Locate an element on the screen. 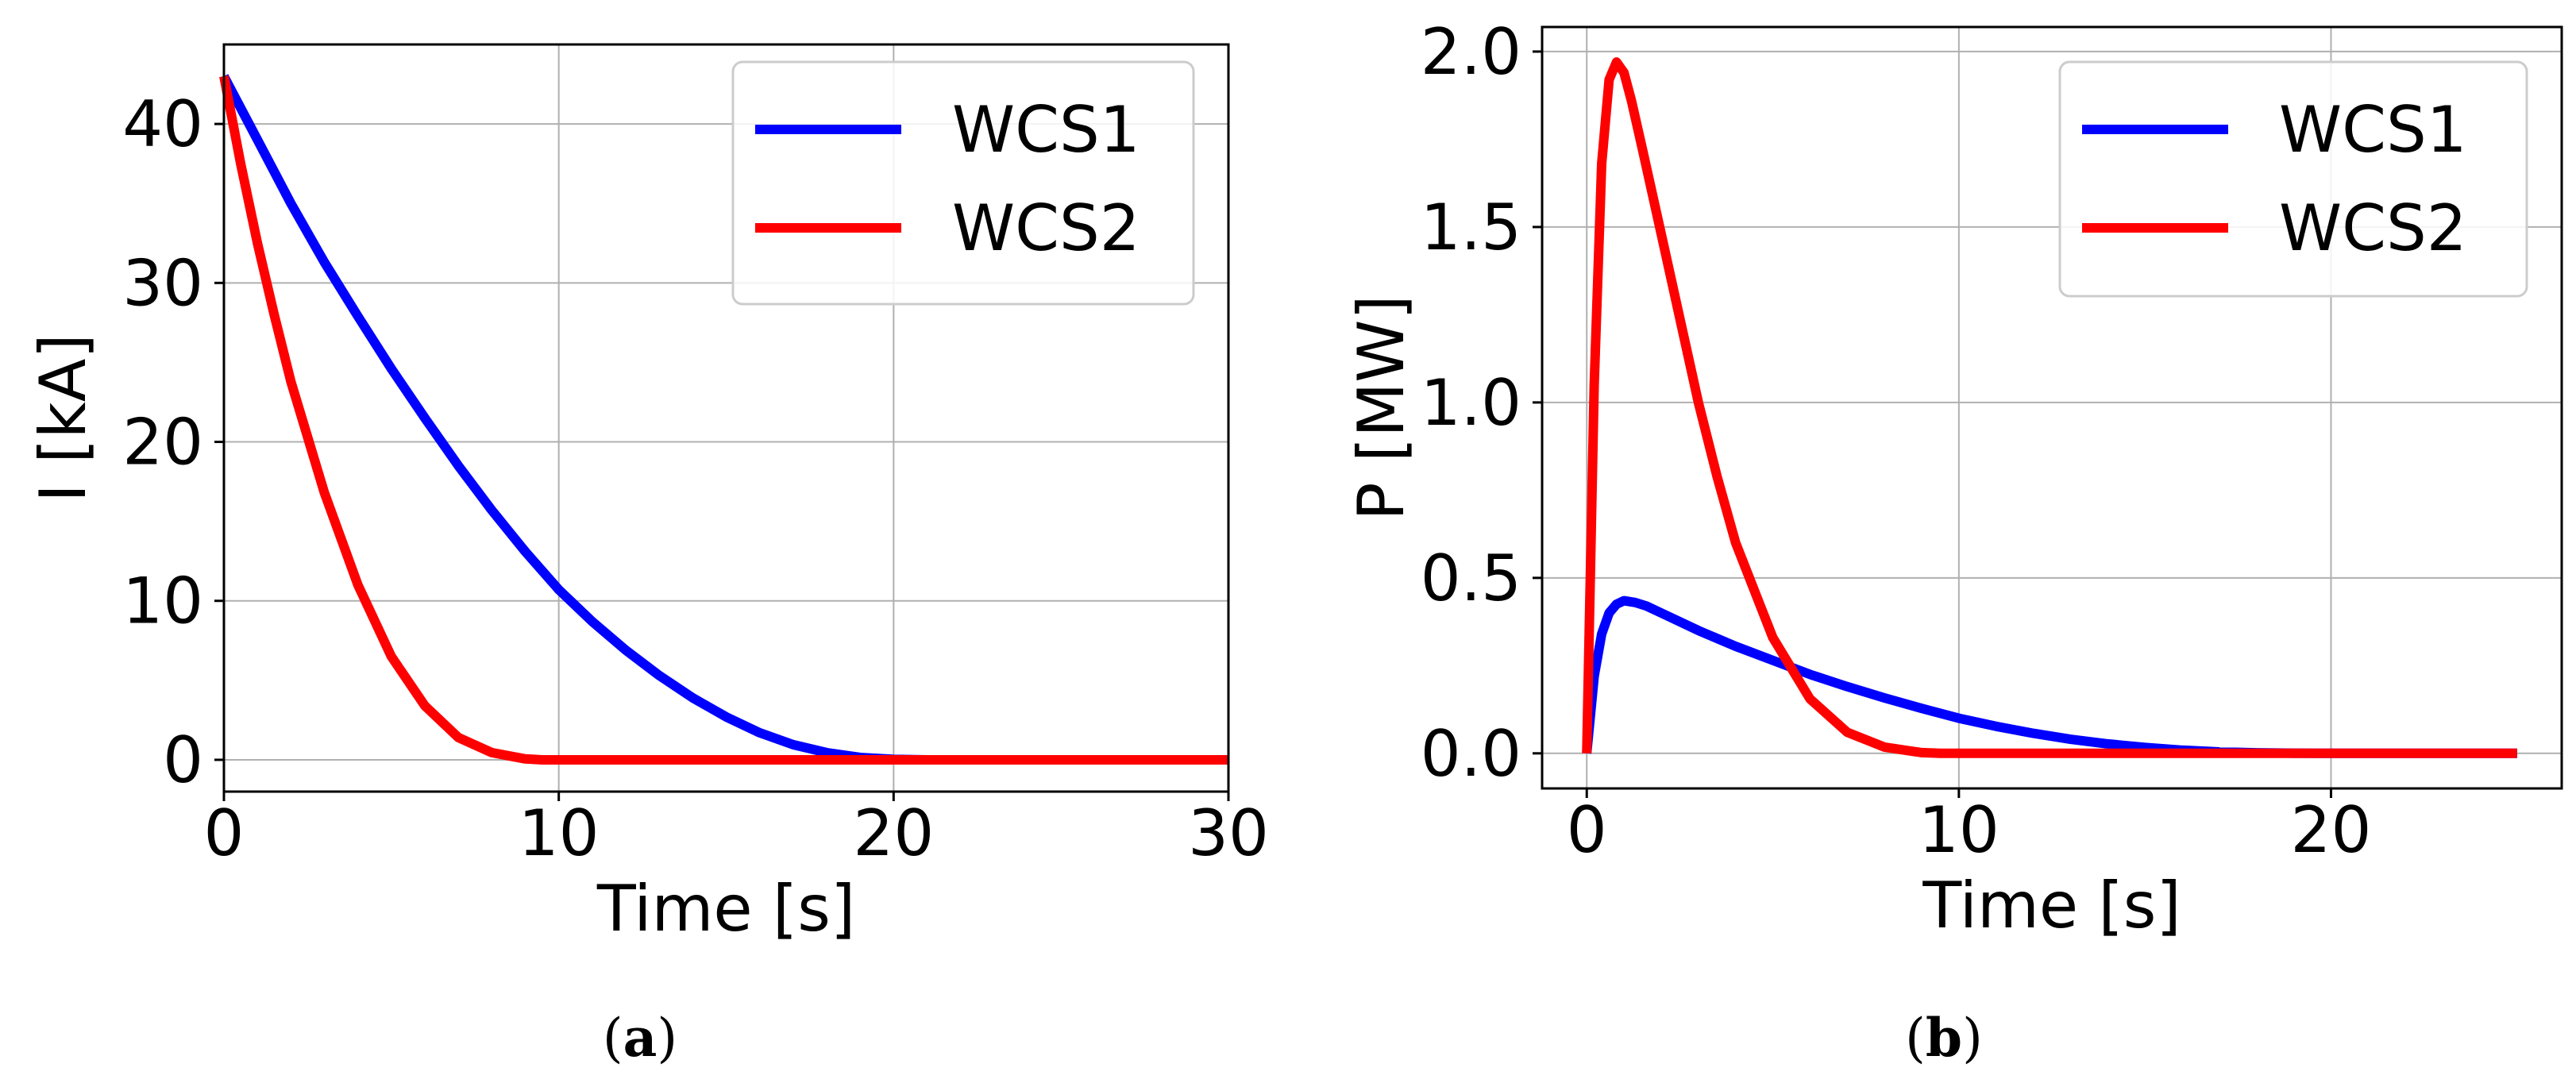  y-tick-label: 20 is located at coordinates (162, 443).